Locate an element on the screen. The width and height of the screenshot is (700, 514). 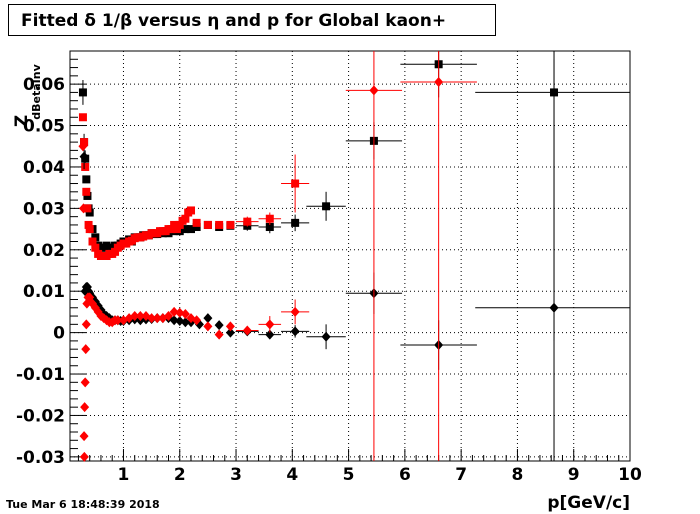
x-tick-label: 7 is located at coordinates (461, 475).